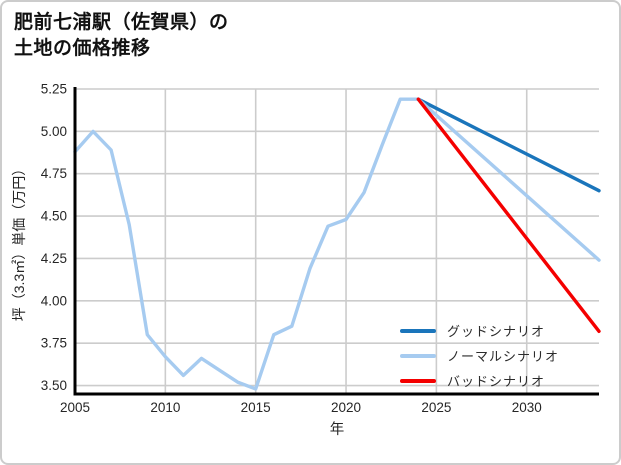 Image resolution: width=621 pixels, height=465 pixels. What do you see at coordinates (418, 355) in the screenshot?
I see `normal-scenario-line-swatch` at bounding box center [418, 355].